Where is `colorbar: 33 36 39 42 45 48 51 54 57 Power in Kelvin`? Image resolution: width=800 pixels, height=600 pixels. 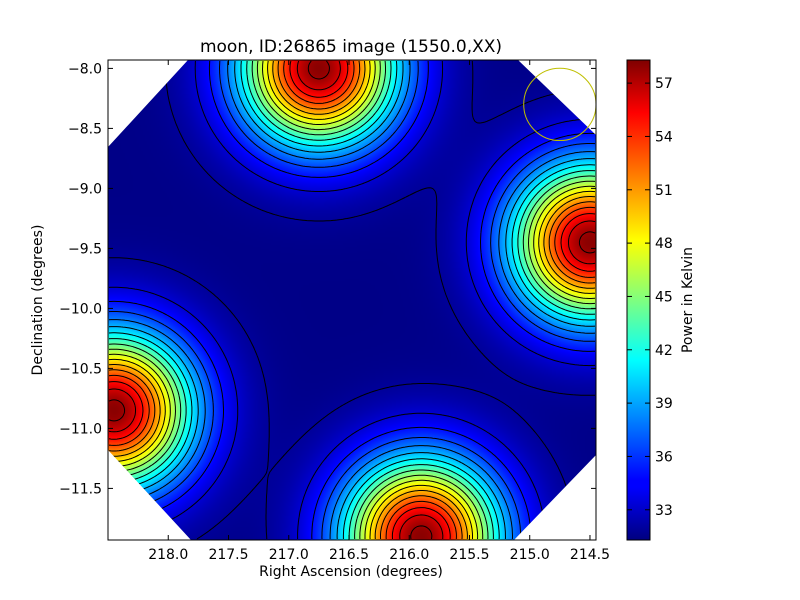
colorbar: 33 36 39 42 45 48 51 54 57 Power in Kelvin is located at coordinates (661, 300).